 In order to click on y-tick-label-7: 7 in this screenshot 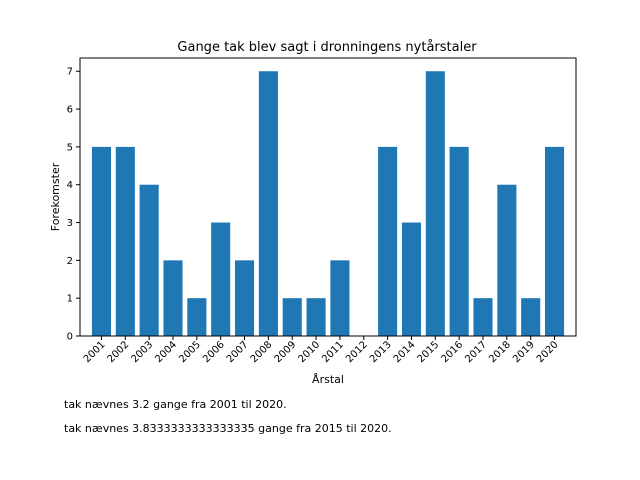, I will do `click(70, 72)`.